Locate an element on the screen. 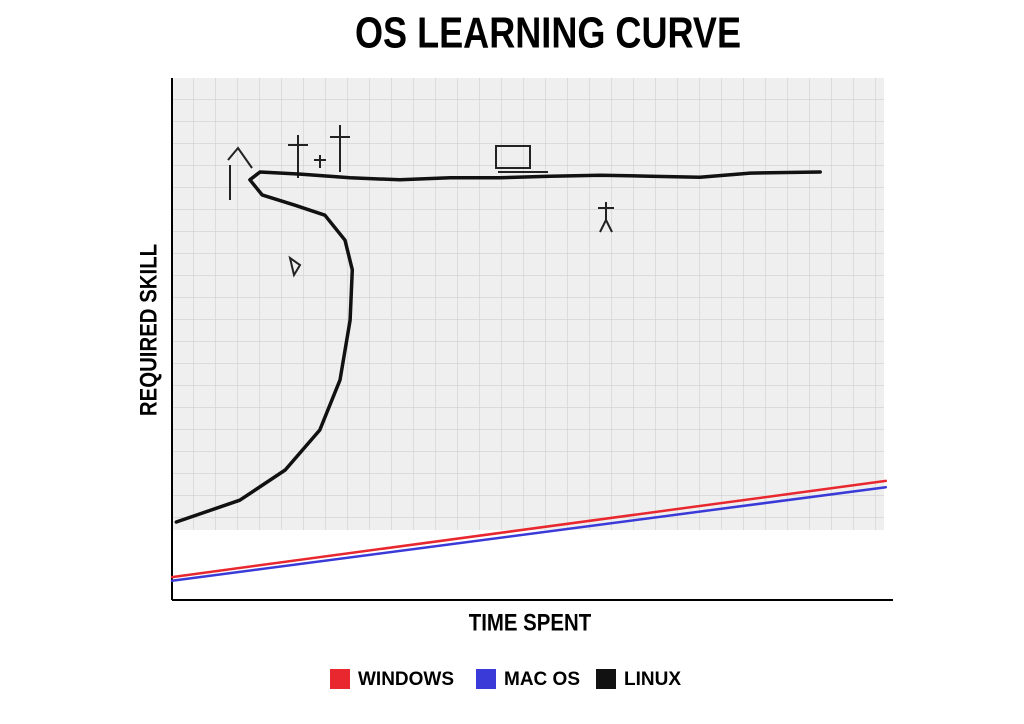 The width and height of the screenshot is (1024, 724). y-axis-label: REQUIRED SKILL is located at coordinates (148, 330).